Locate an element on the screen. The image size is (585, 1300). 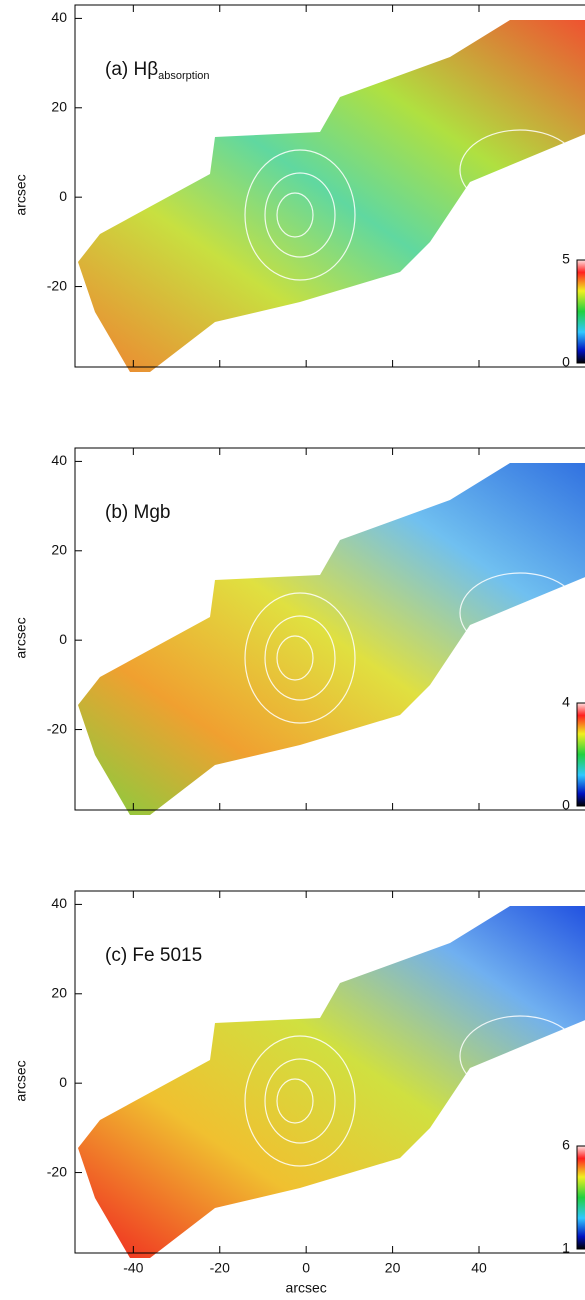
panel-title: (b) Mgb is located at coordinates (137, 512).